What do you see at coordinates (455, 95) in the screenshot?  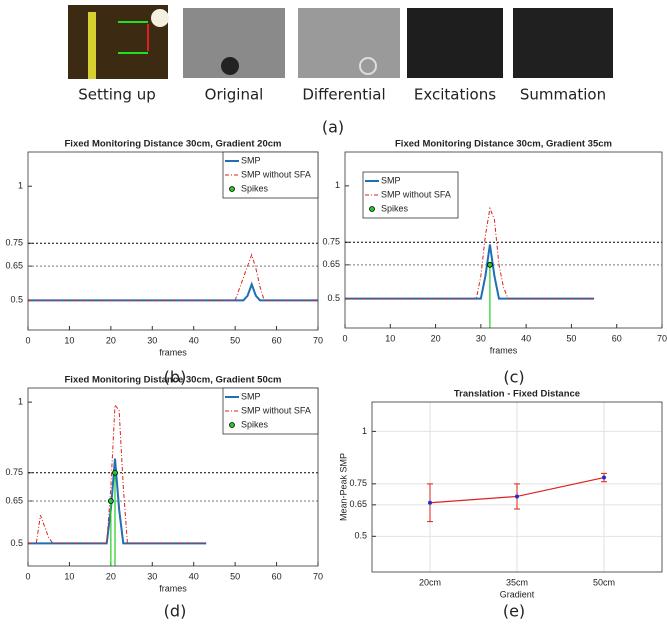 I see `caption: Excitations` at bounding box center [455, 95].